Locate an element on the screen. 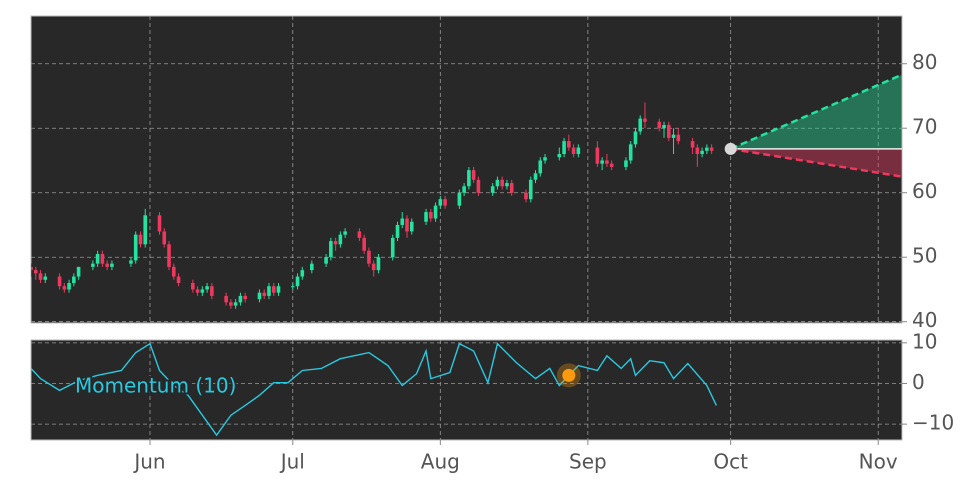 This screenshot has width=972, height=486. legend-label: Momentum (10) is located at coordinates (155, 386).